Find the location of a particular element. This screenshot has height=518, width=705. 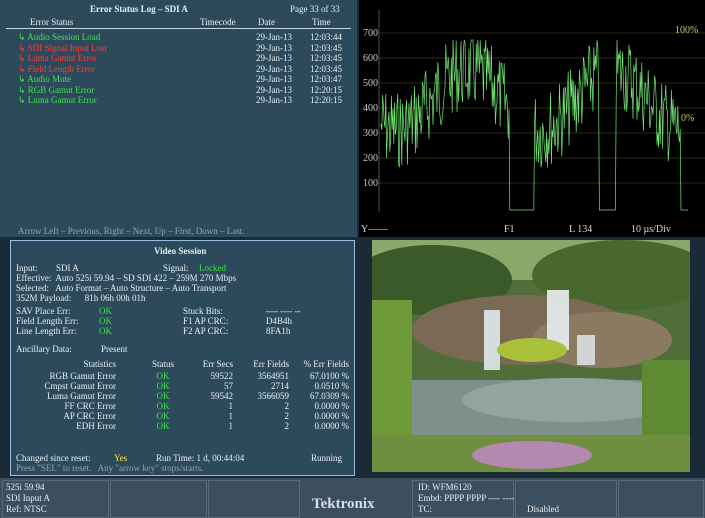

stats-cell: Cmpst Gamut Error is located at coordinates (80, 386).